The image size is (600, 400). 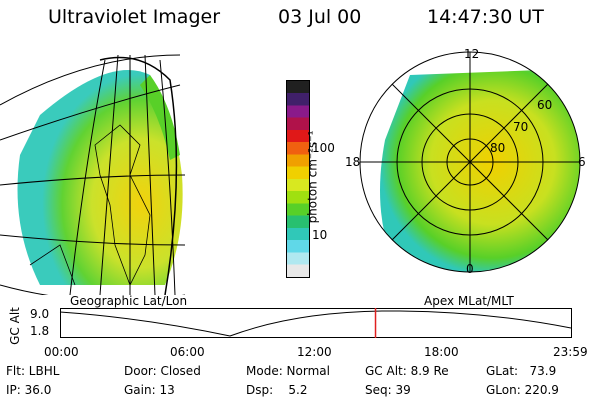 What do you see at coordinates (521, 127) in the screenshot?
I see `lat-label-70: 70` at bounding box center [521, 127].